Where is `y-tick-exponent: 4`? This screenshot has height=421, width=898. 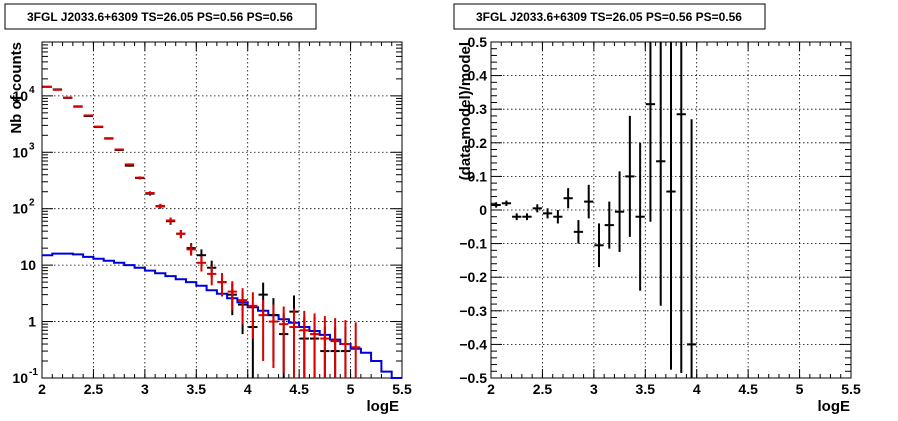
y-tick-exponent: 4 is located at coordinates (32, 90).